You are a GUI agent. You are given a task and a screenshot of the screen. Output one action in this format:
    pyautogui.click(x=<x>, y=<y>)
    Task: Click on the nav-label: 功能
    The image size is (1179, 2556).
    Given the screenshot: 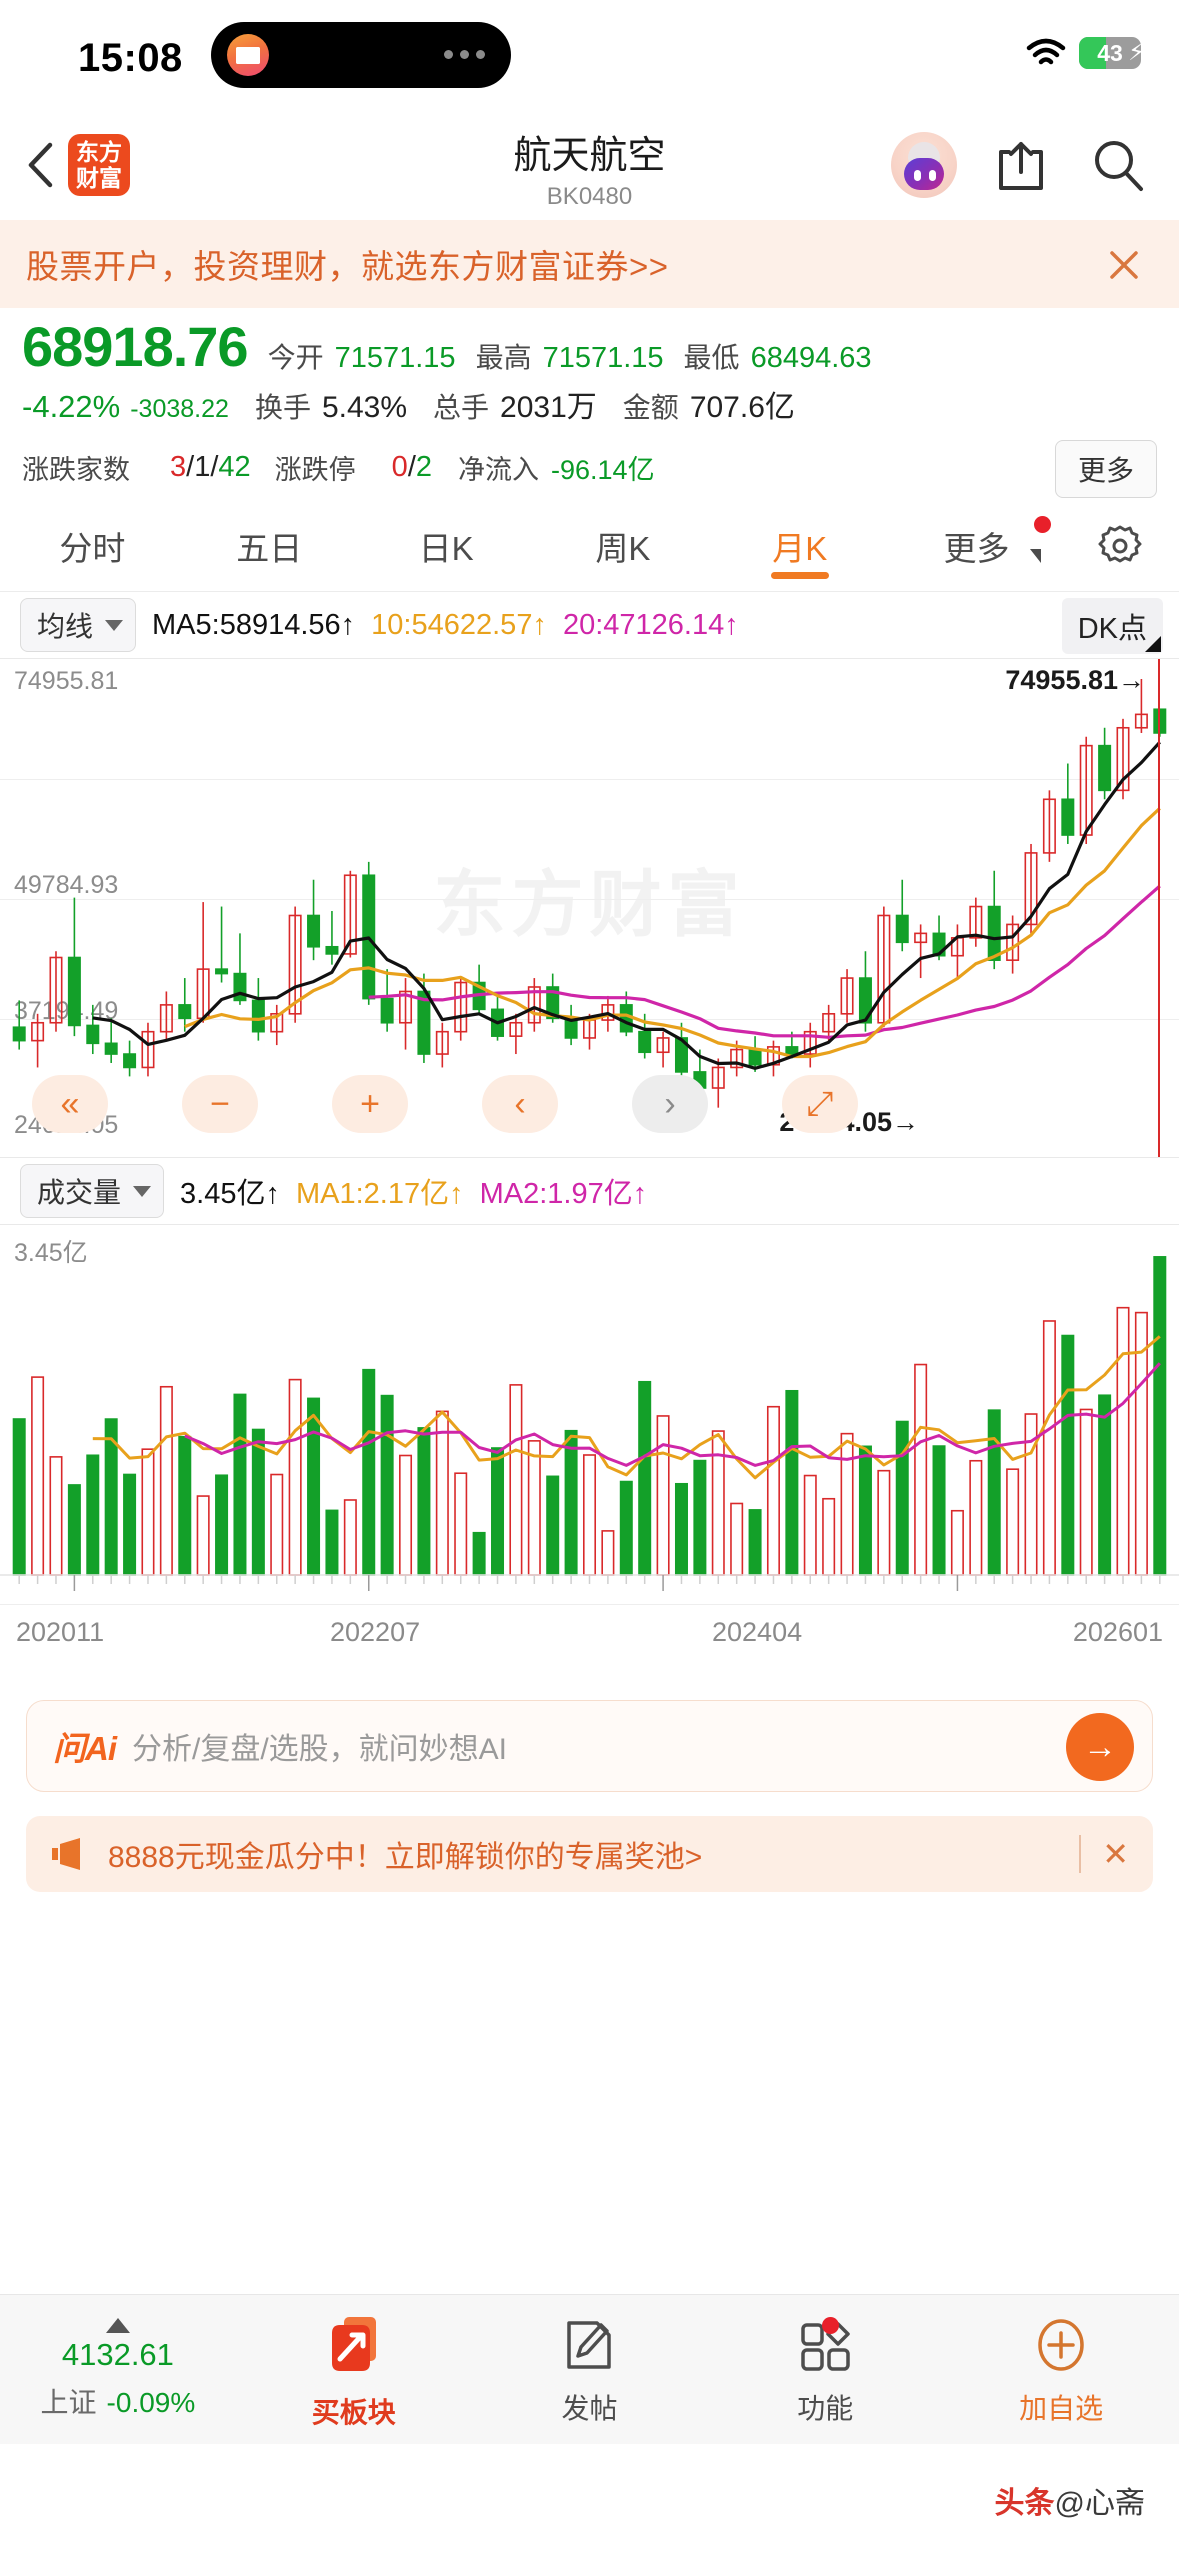 What is the action you would take?
    pyautogui.click(x=825, y=2408)
    